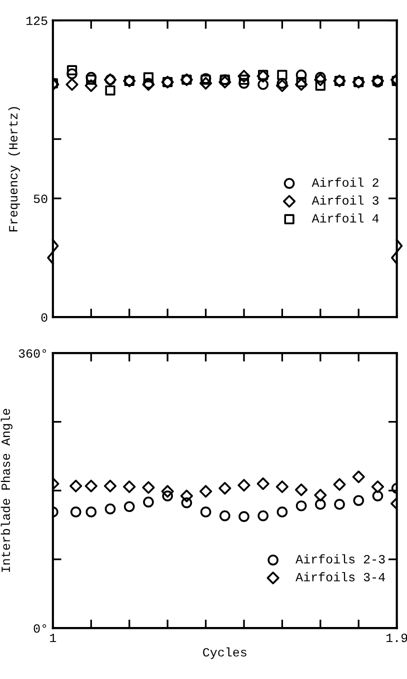 Image resolution: width=407 pixels, height=679 pixels. What do you see at coordinates (396, 638) in the screenshot?
I see `x-tick-label: 1.9` at bounding box center [396, 638].